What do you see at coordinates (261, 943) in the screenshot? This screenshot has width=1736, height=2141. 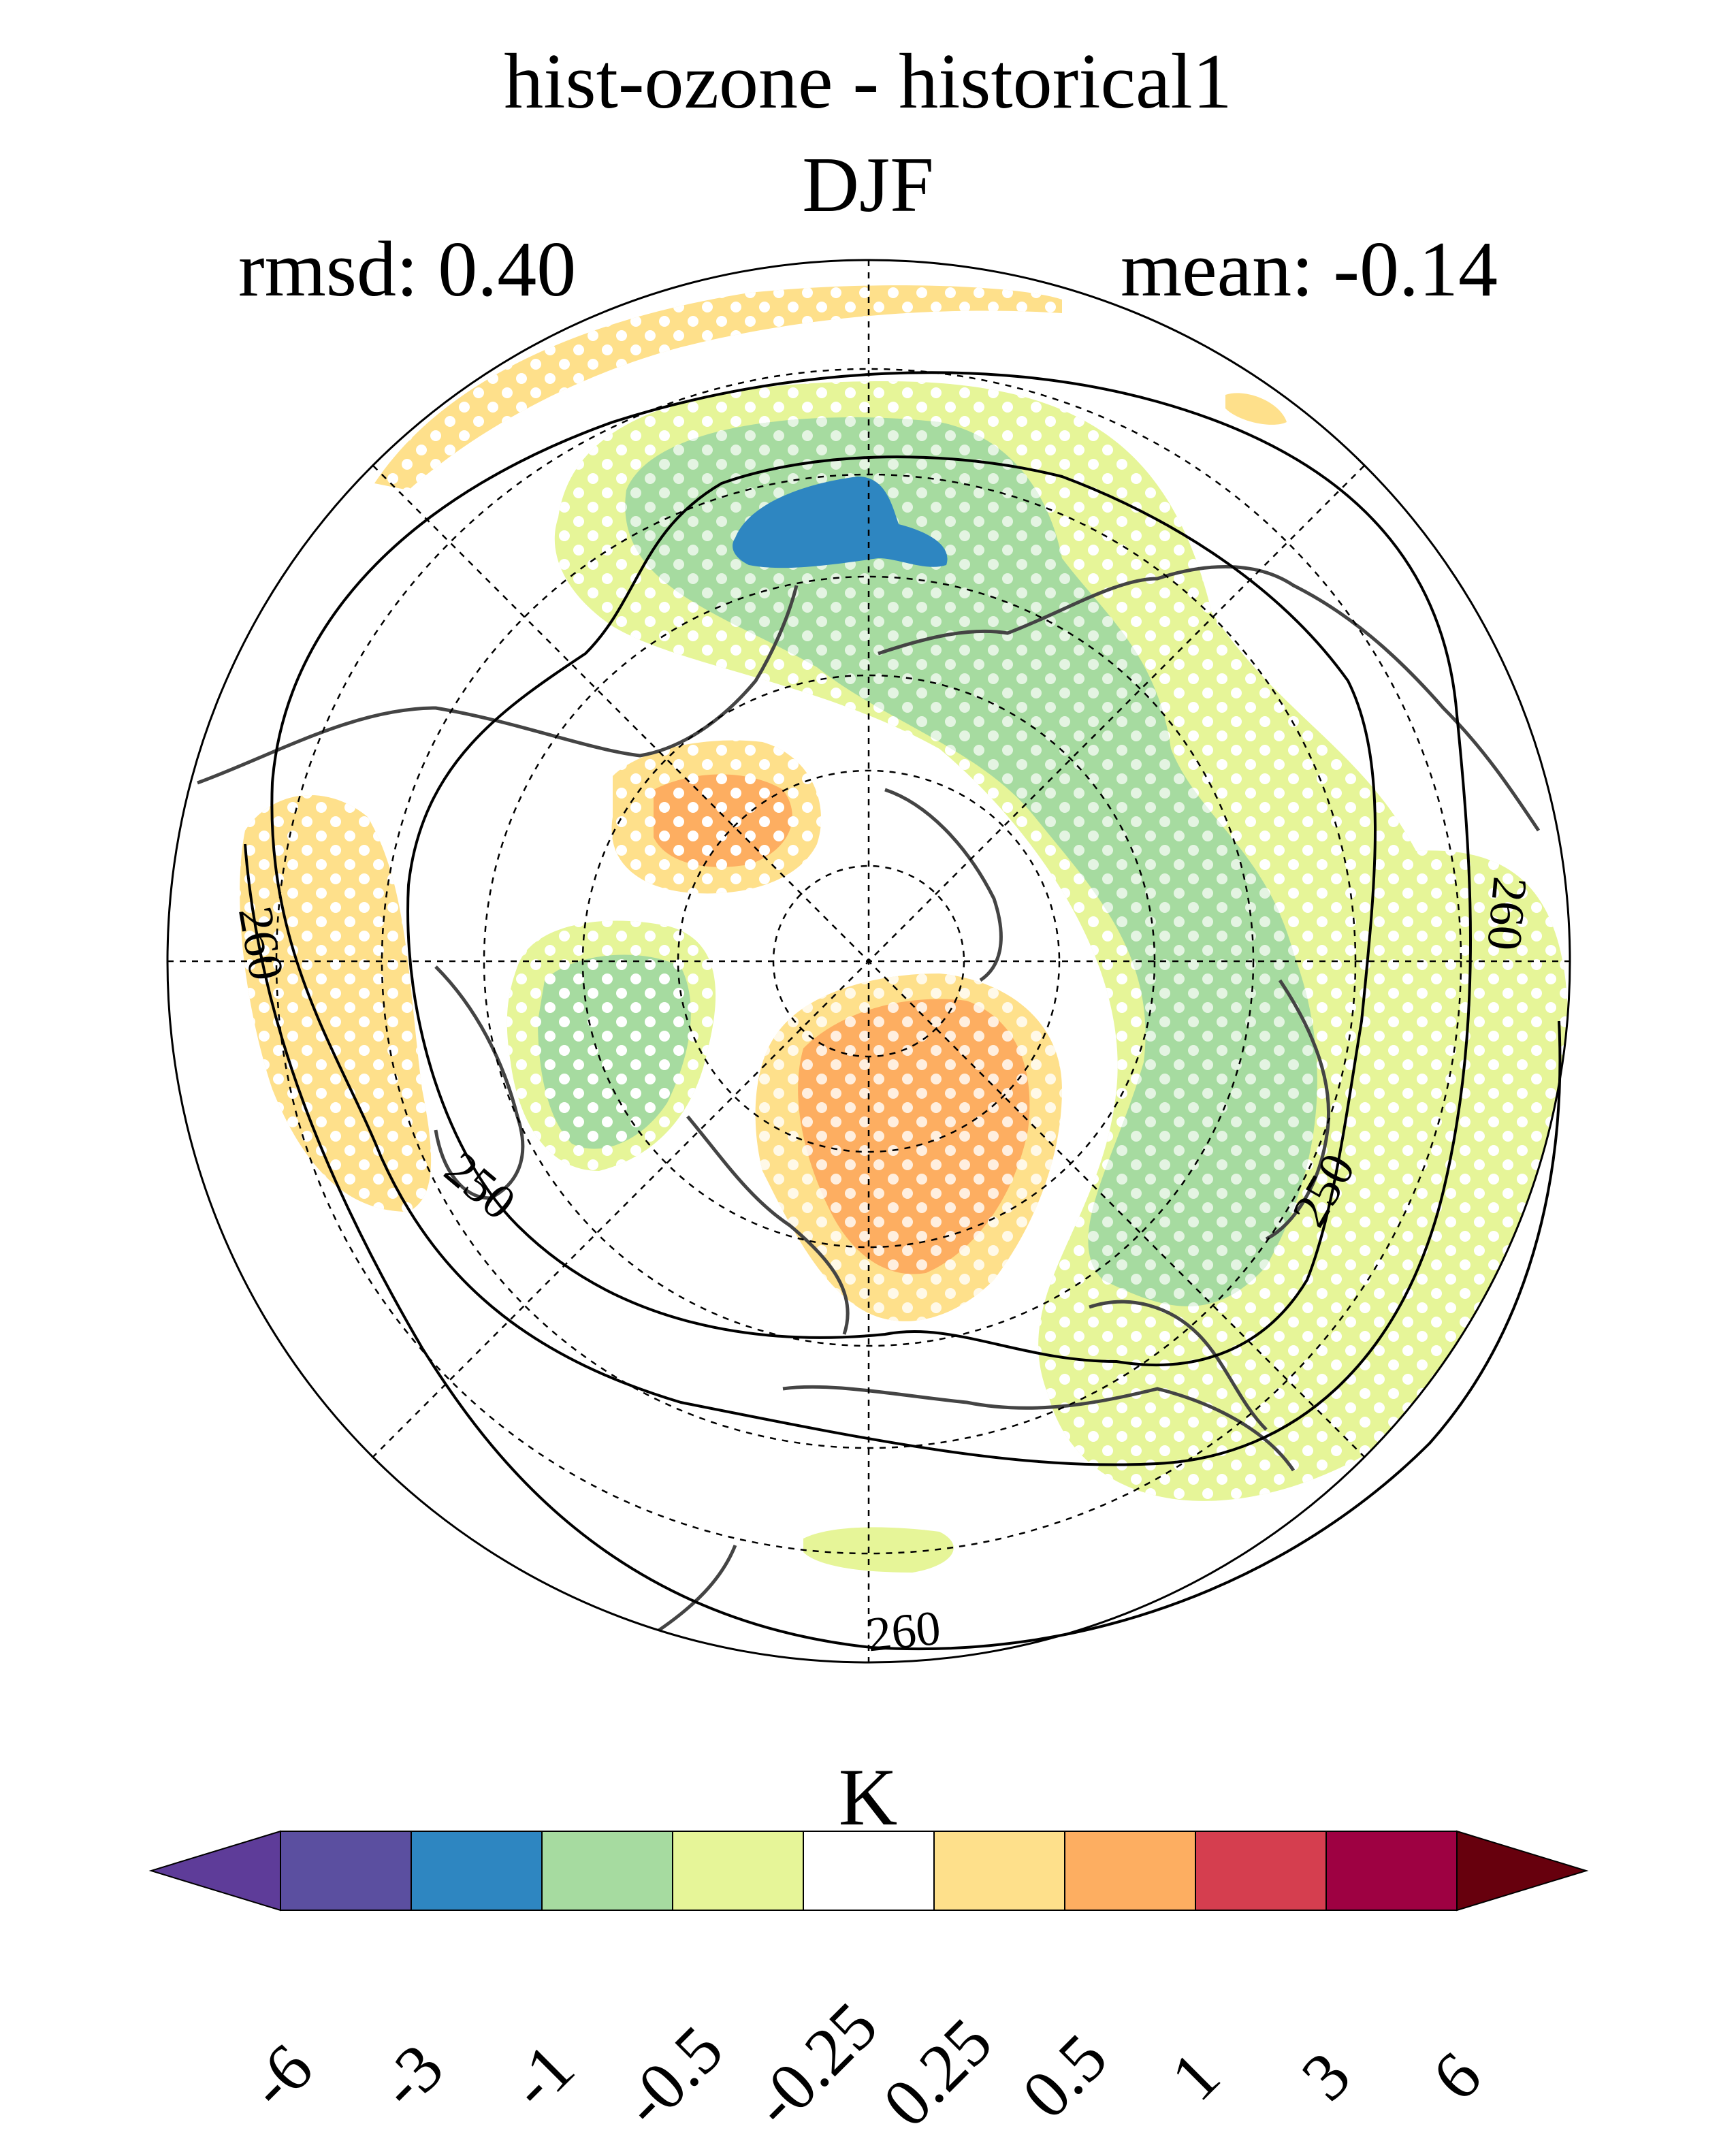 I see `contour-label-west: 260` at bounding box center [261, 943].